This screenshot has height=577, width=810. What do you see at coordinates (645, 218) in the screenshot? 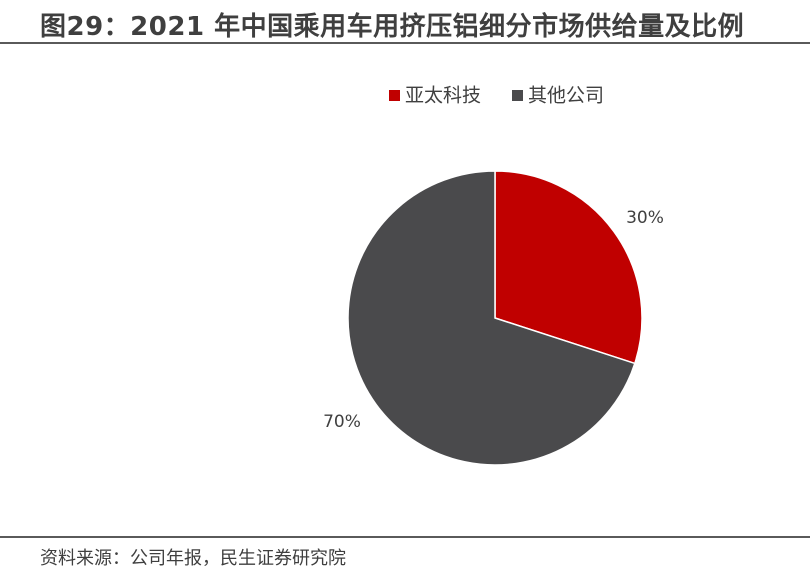
I see `data-label-1: 30%` at bounding box center [645, 218].